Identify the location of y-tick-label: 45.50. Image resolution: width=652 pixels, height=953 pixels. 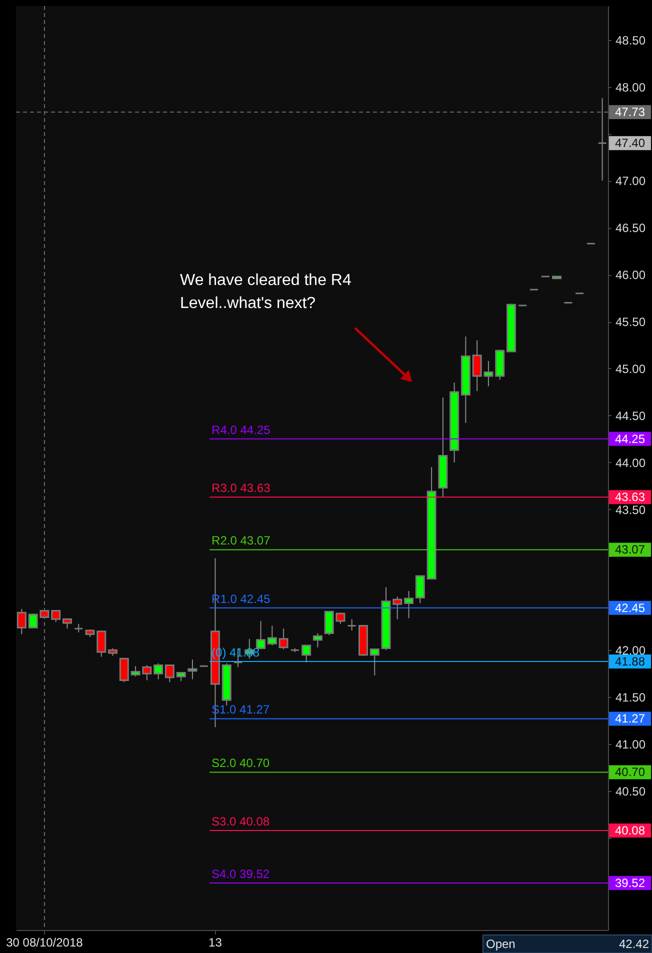
(631, 322).